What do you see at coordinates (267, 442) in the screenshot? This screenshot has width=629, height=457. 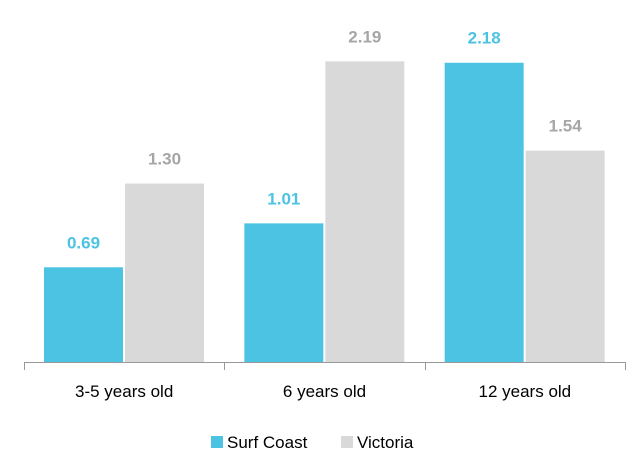 I see `legend-label: Surf Coast` at bounding box center [267, 442].